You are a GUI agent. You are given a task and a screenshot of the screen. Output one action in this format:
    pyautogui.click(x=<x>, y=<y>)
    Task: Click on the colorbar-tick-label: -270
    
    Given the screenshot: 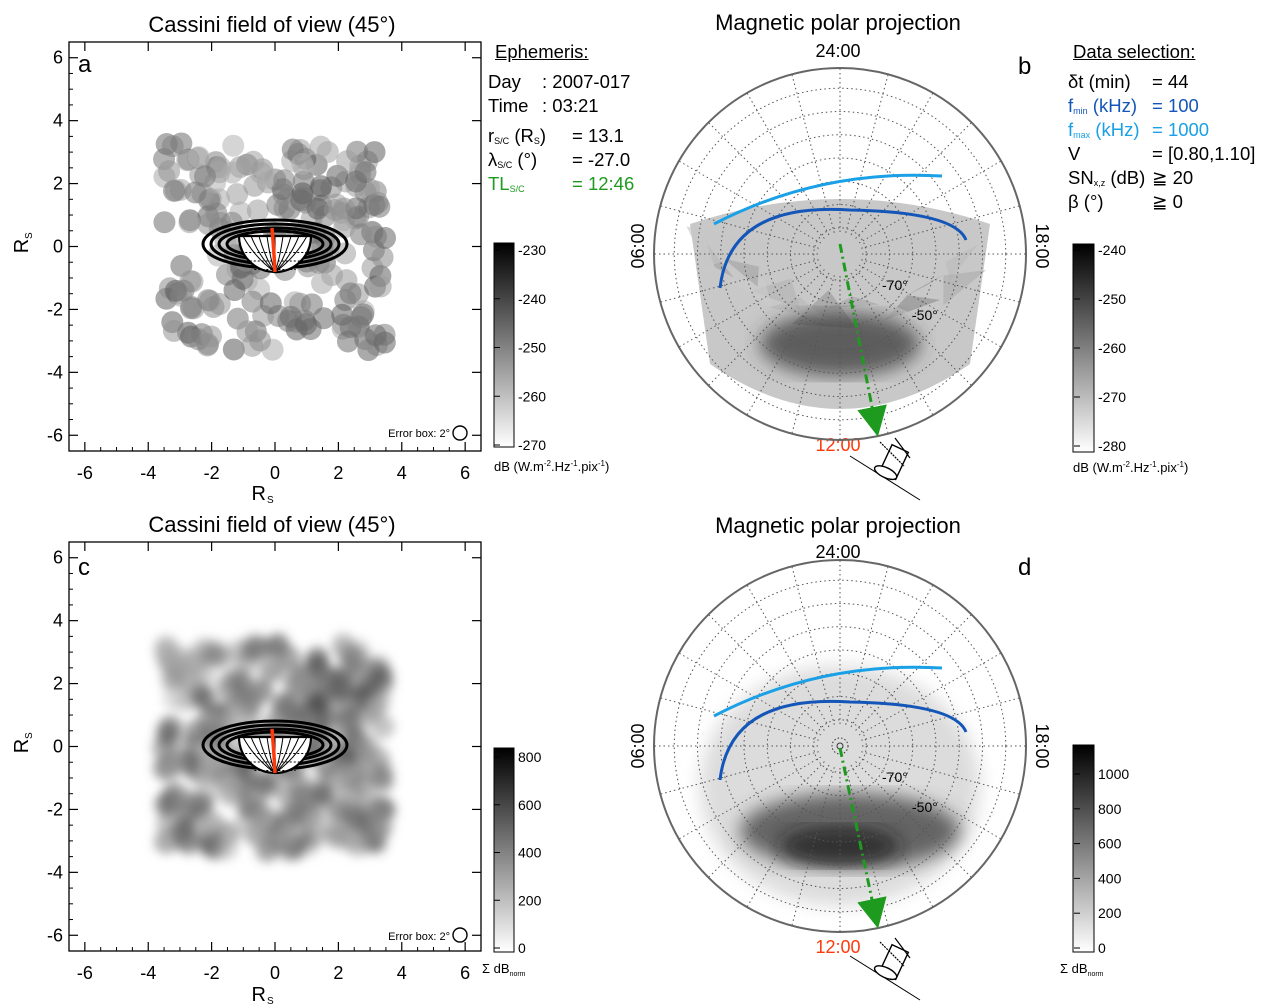 What is the action you would take?
    pyautogui.click(x=532, y=445)
    